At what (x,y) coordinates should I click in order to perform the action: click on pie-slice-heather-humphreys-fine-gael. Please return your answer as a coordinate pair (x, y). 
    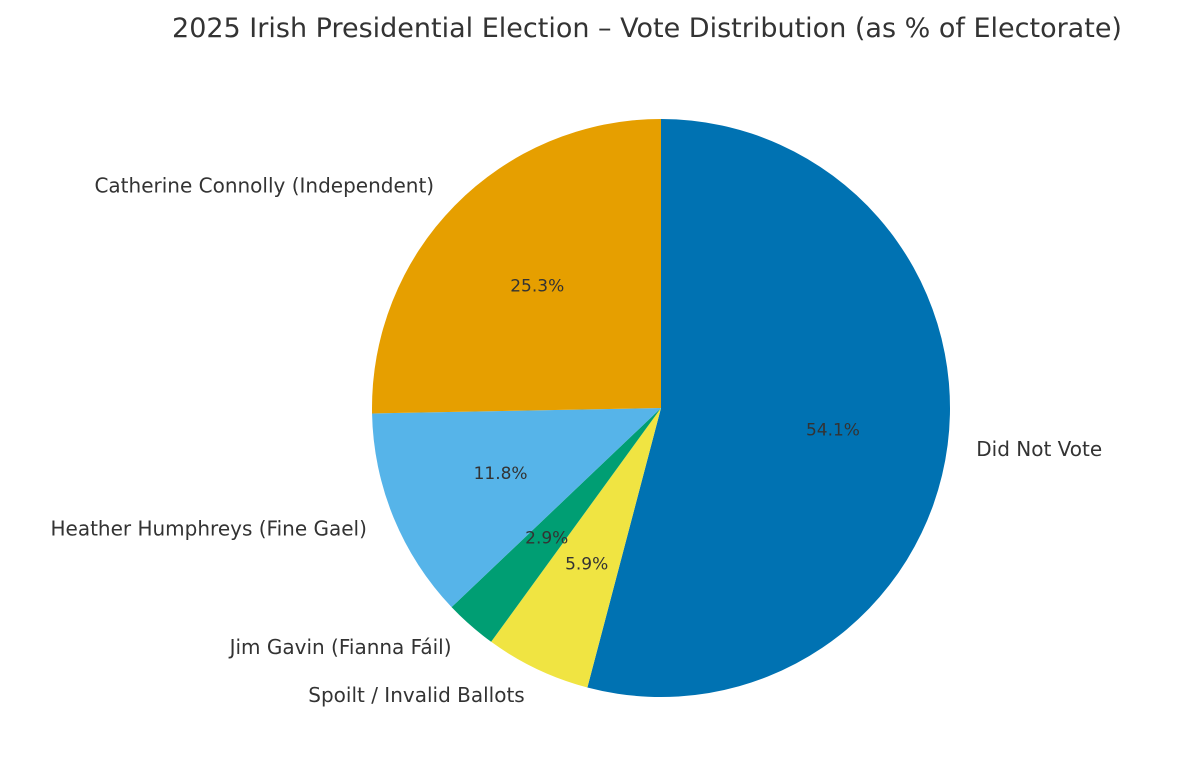
    Looking at the image, I should click on (516, 508).